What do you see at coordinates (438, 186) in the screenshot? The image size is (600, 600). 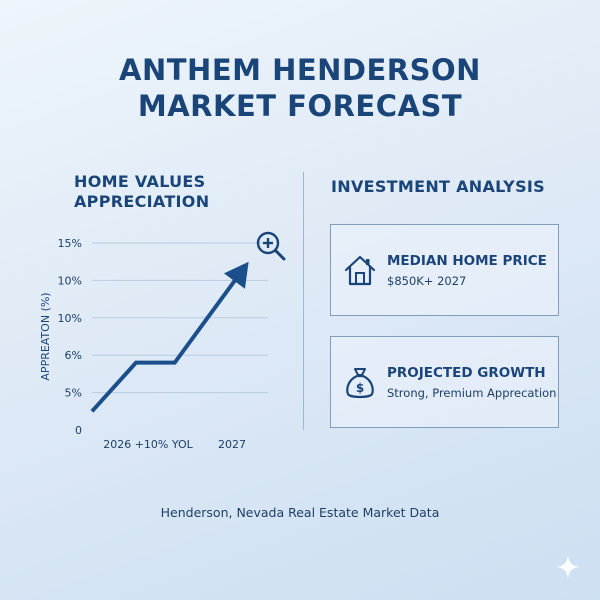 I see `investment-panel-title: INVESTMENT ANALYSIS` at bounding box center [438, 186].